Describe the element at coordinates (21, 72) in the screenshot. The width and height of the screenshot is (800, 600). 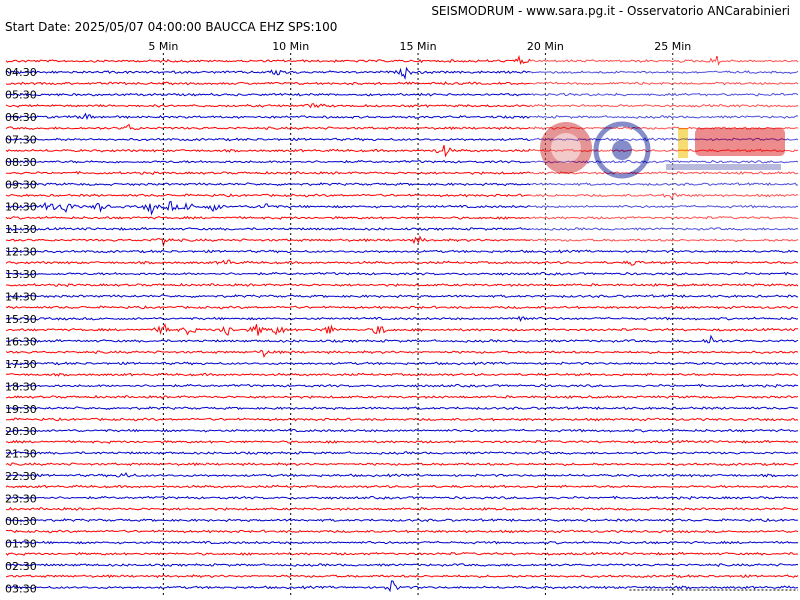
I see `row-label: 04:30` at that location.